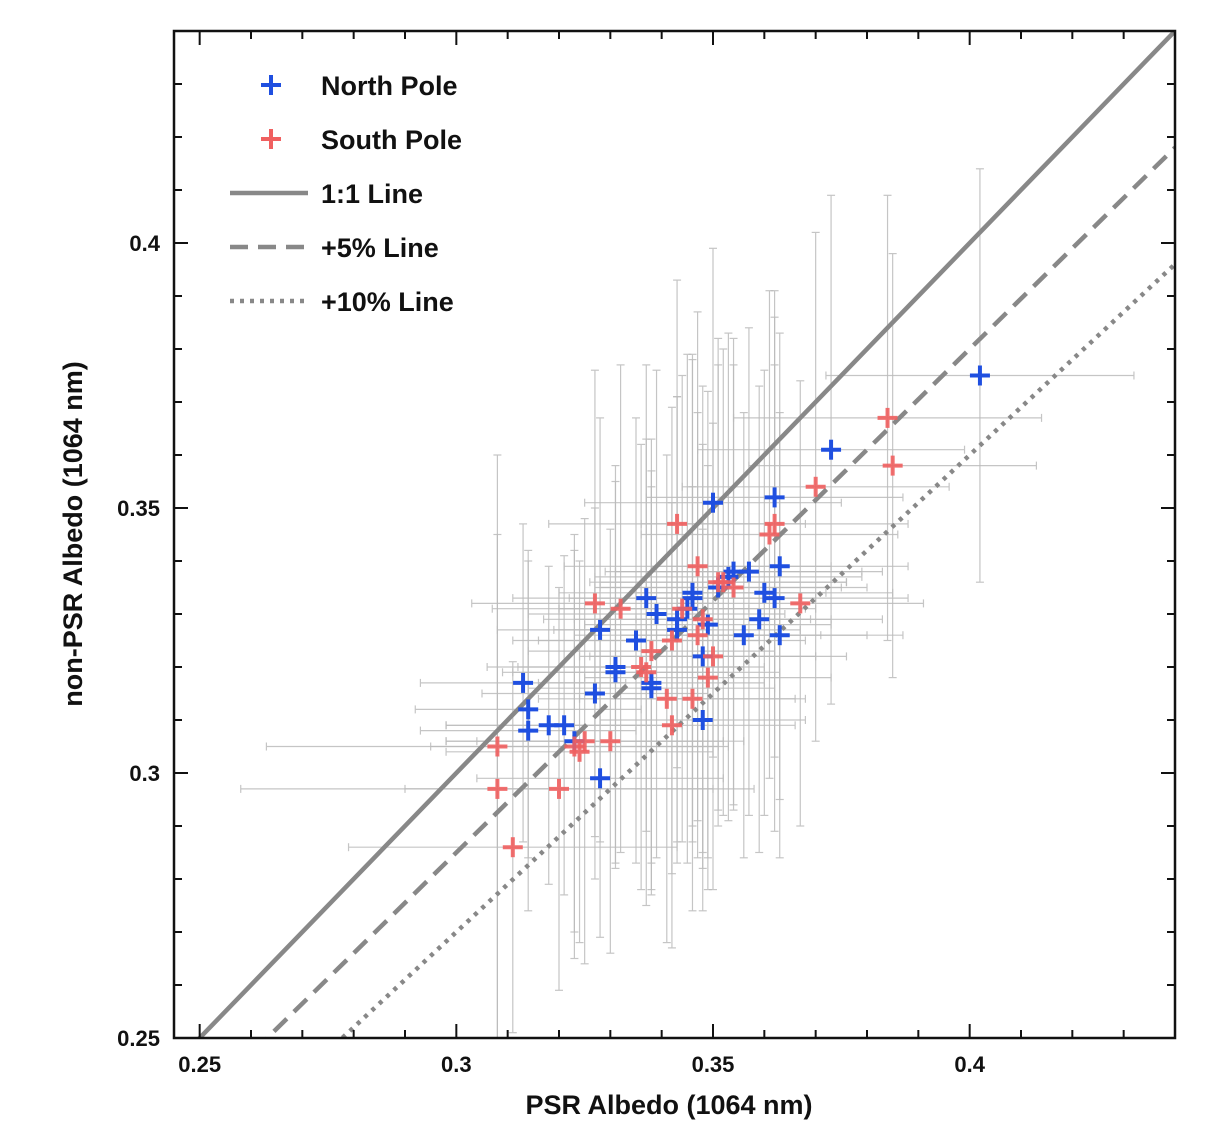  I want to click on y-axis-title: non-PSR Albedo (1064 nm), so click(73, 534).